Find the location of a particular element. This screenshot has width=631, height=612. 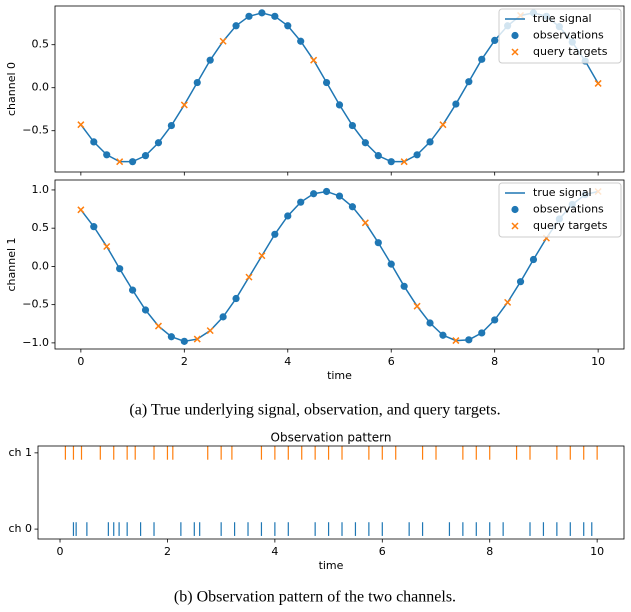

legend-label: true signal is located at coordinates (562, 18).